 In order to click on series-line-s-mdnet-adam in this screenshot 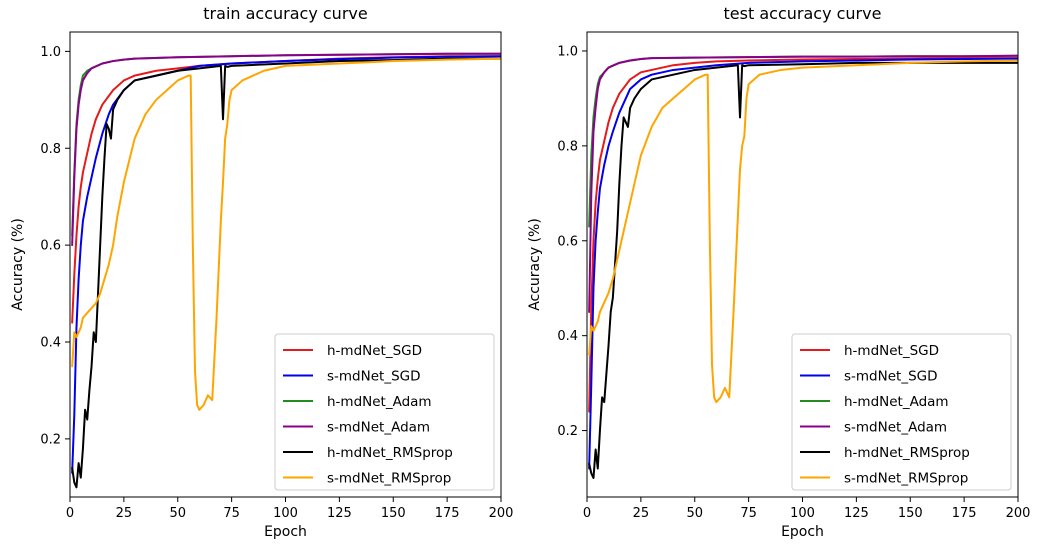, I will do `click(286, 149)`.